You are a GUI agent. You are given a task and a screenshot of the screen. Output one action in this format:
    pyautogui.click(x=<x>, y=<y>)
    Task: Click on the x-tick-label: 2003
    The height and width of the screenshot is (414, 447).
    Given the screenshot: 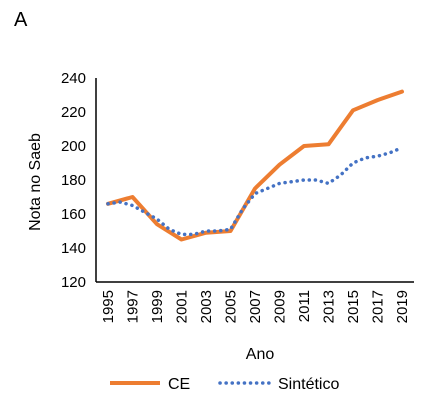 What is the action you would take?
    pyautogui.click(x=206, y=306)
    